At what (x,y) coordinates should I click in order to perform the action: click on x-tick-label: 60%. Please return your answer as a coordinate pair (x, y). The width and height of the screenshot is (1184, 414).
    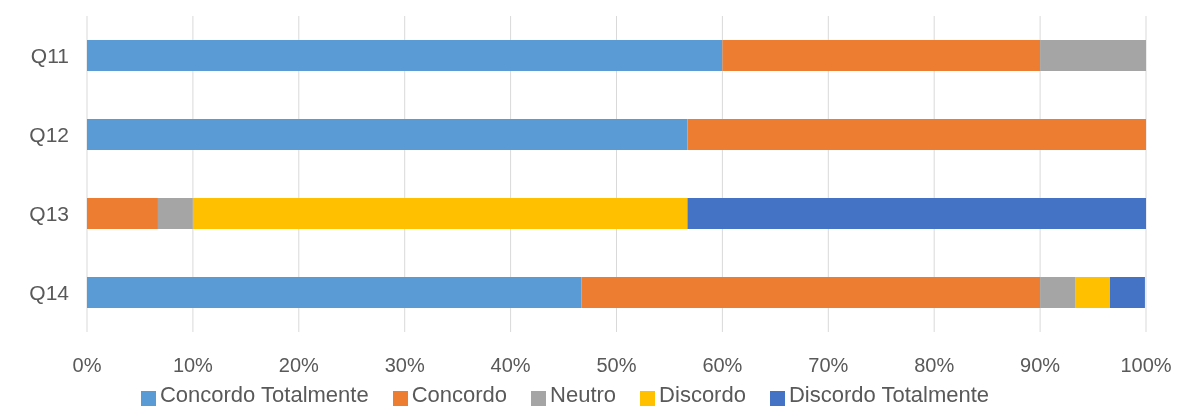
    Looking at the image, I should click on (722, 365).